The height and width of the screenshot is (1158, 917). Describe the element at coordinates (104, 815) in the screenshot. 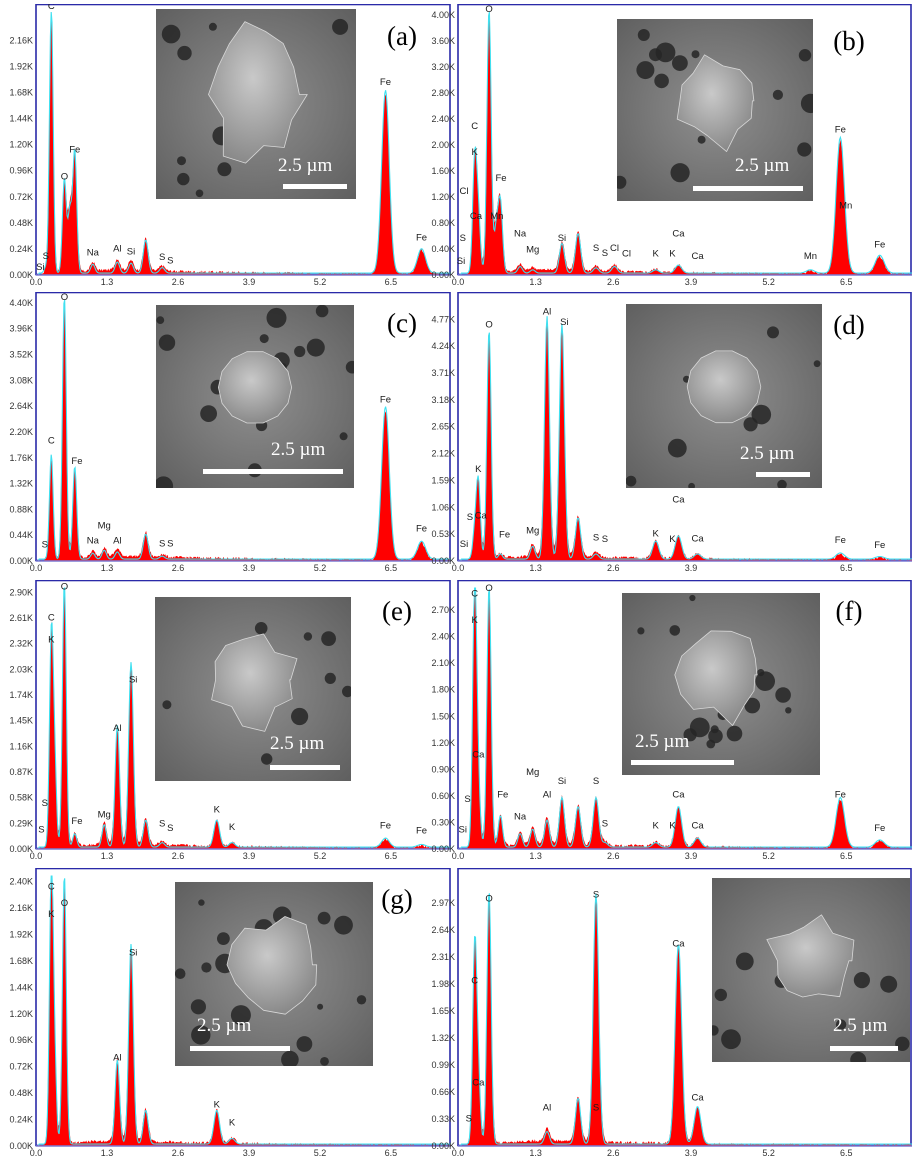

I see `element-label: Mg` at that location.